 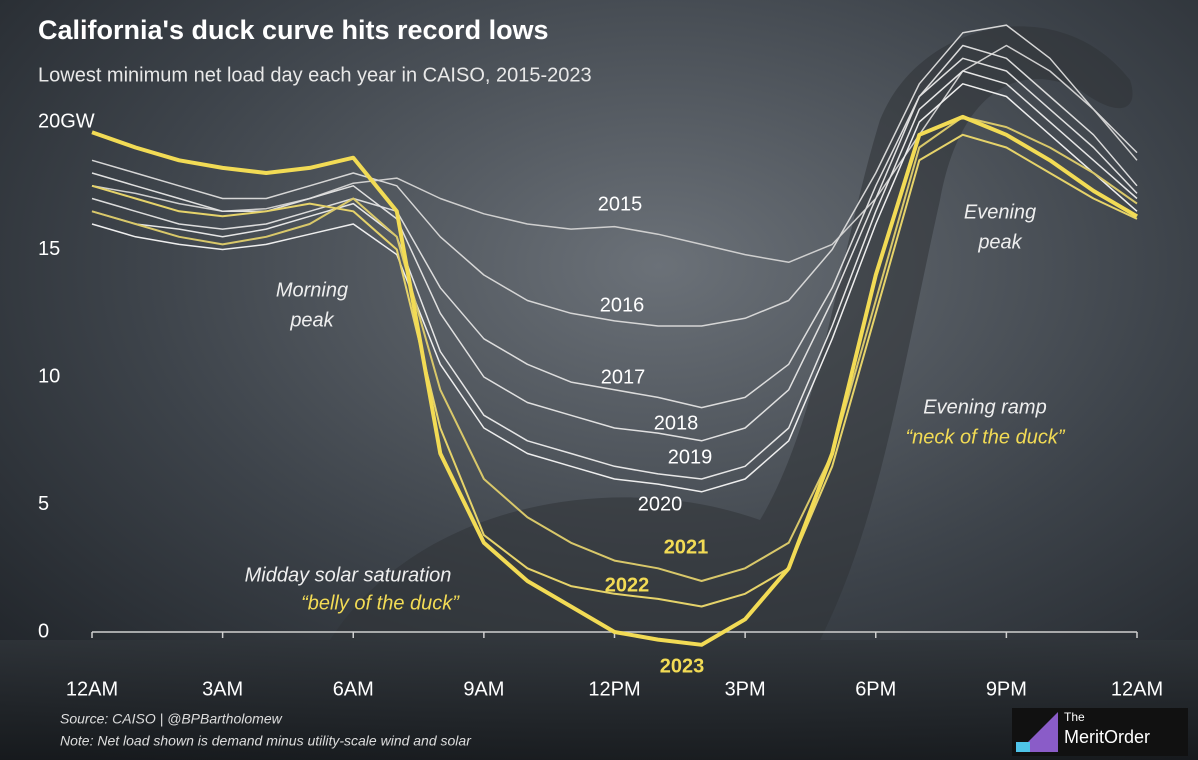 I want to click on series-label: 2022, so click(x=627, y=585).